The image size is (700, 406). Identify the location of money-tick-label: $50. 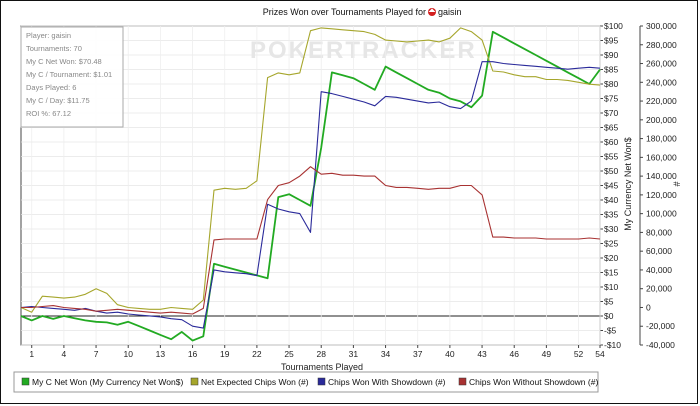
(611, 171).